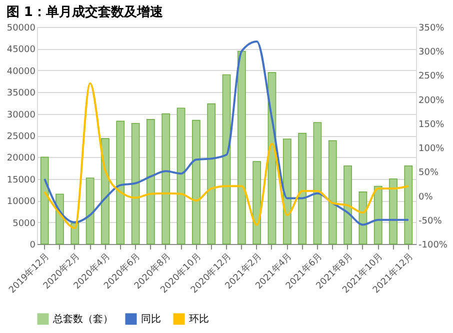 The width and height of the screenshot is (453, 333). Describe the element at coordinates (24, 223) in the screenshot. I see `y-tick-label: 5000` at that location.